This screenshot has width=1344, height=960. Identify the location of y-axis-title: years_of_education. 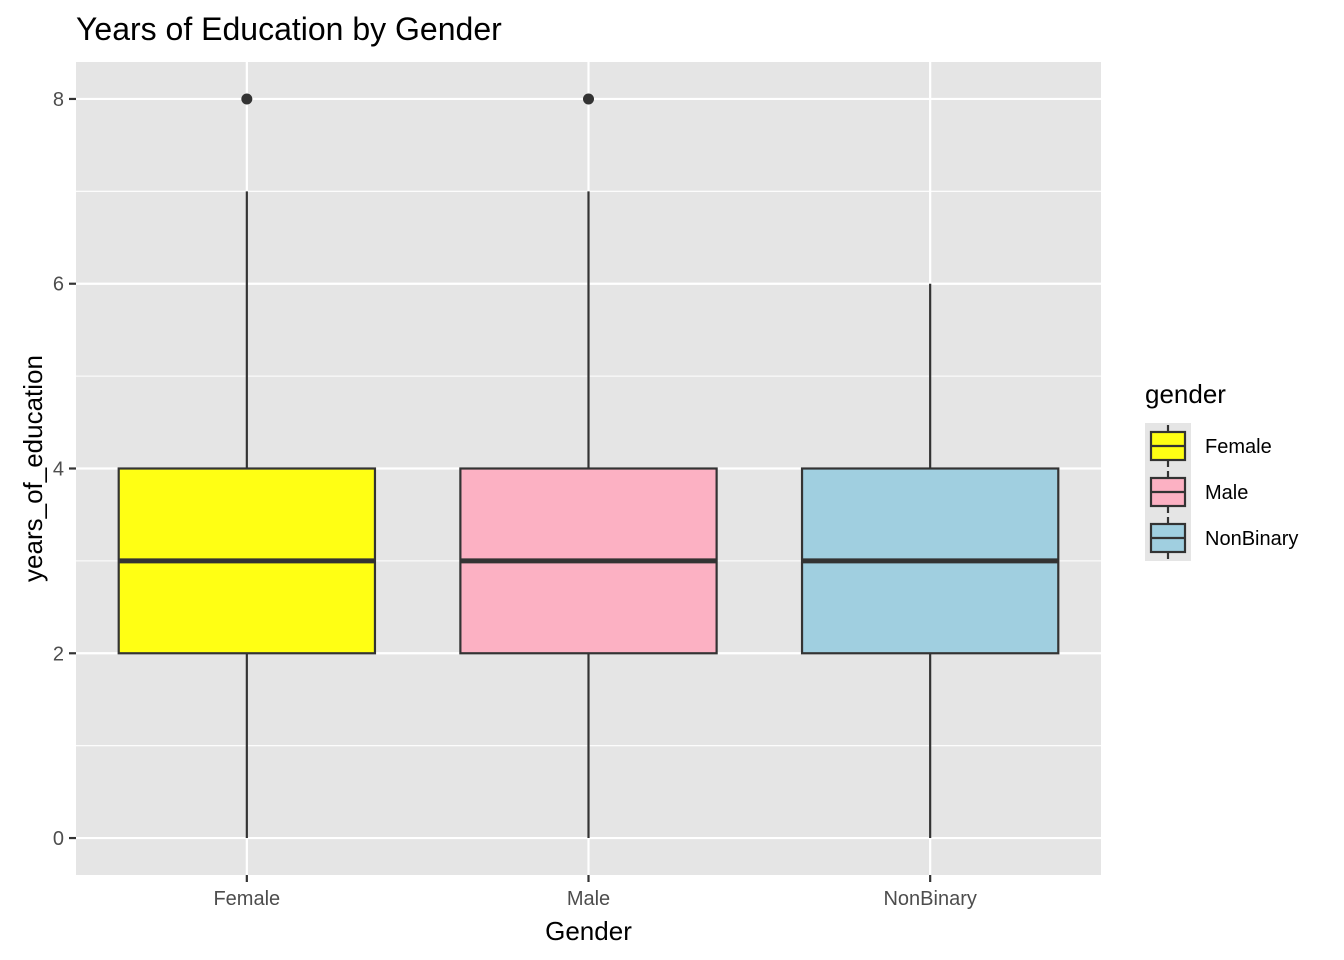
(33, 468).